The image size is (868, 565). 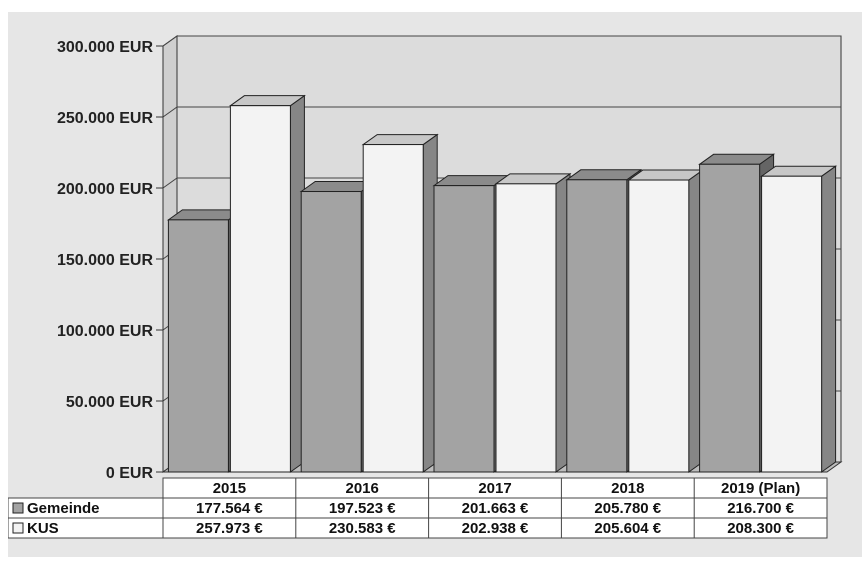 What do you see at coordinates (105, 260) in the screenshot?
I see `y-tick-label: 150.000 EUR` at bounding box center [105, 260].